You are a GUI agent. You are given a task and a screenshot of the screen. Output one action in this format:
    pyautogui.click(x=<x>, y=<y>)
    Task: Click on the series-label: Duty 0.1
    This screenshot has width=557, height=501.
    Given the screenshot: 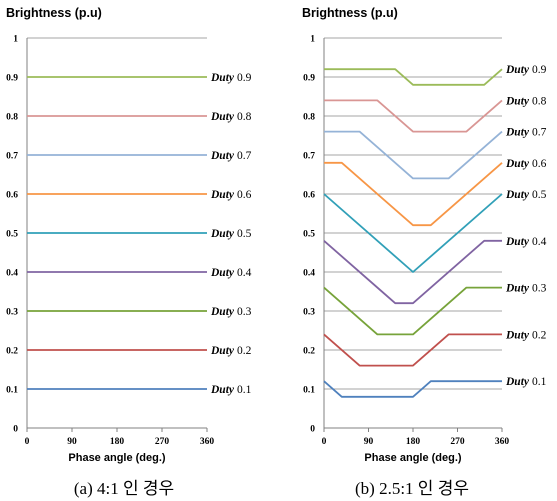 What is the action you would take?
    pyautogui.click(x=526, y=382)
    